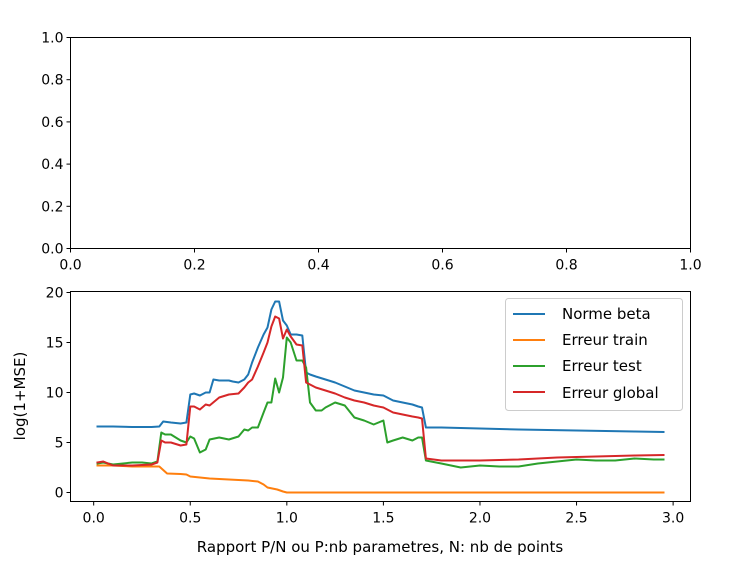 The height and width of the screenshot is (563, 748). What do you see at coordinates (52, 250) in the screenshot?
I see `y-tick-label: 0.0` at bounding box center [52, 250].